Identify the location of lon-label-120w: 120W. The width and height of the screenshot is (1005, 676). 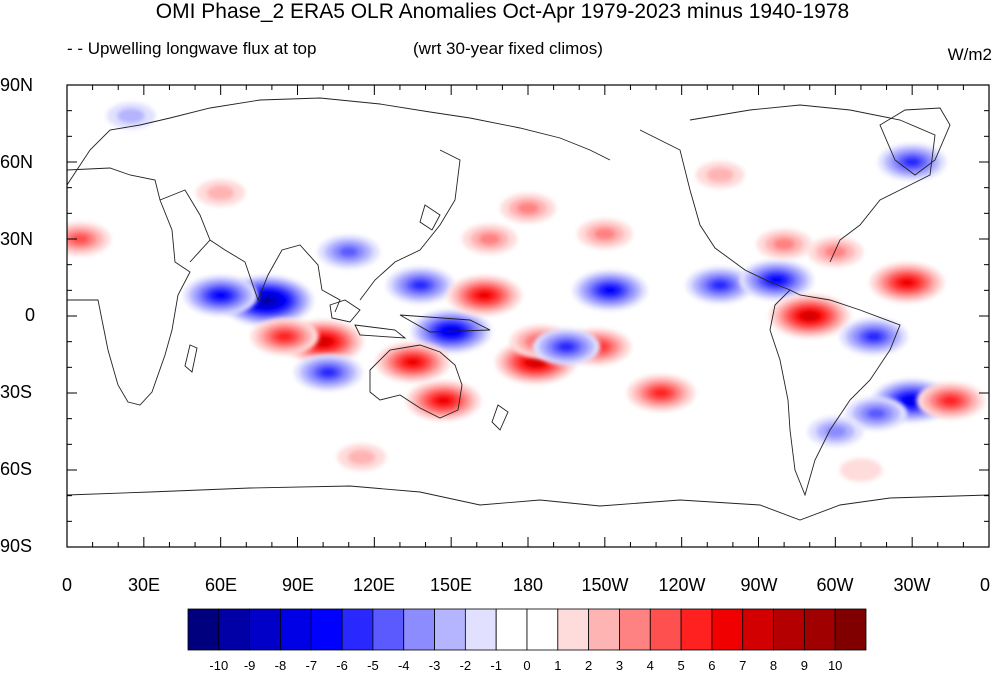
(682, 585).